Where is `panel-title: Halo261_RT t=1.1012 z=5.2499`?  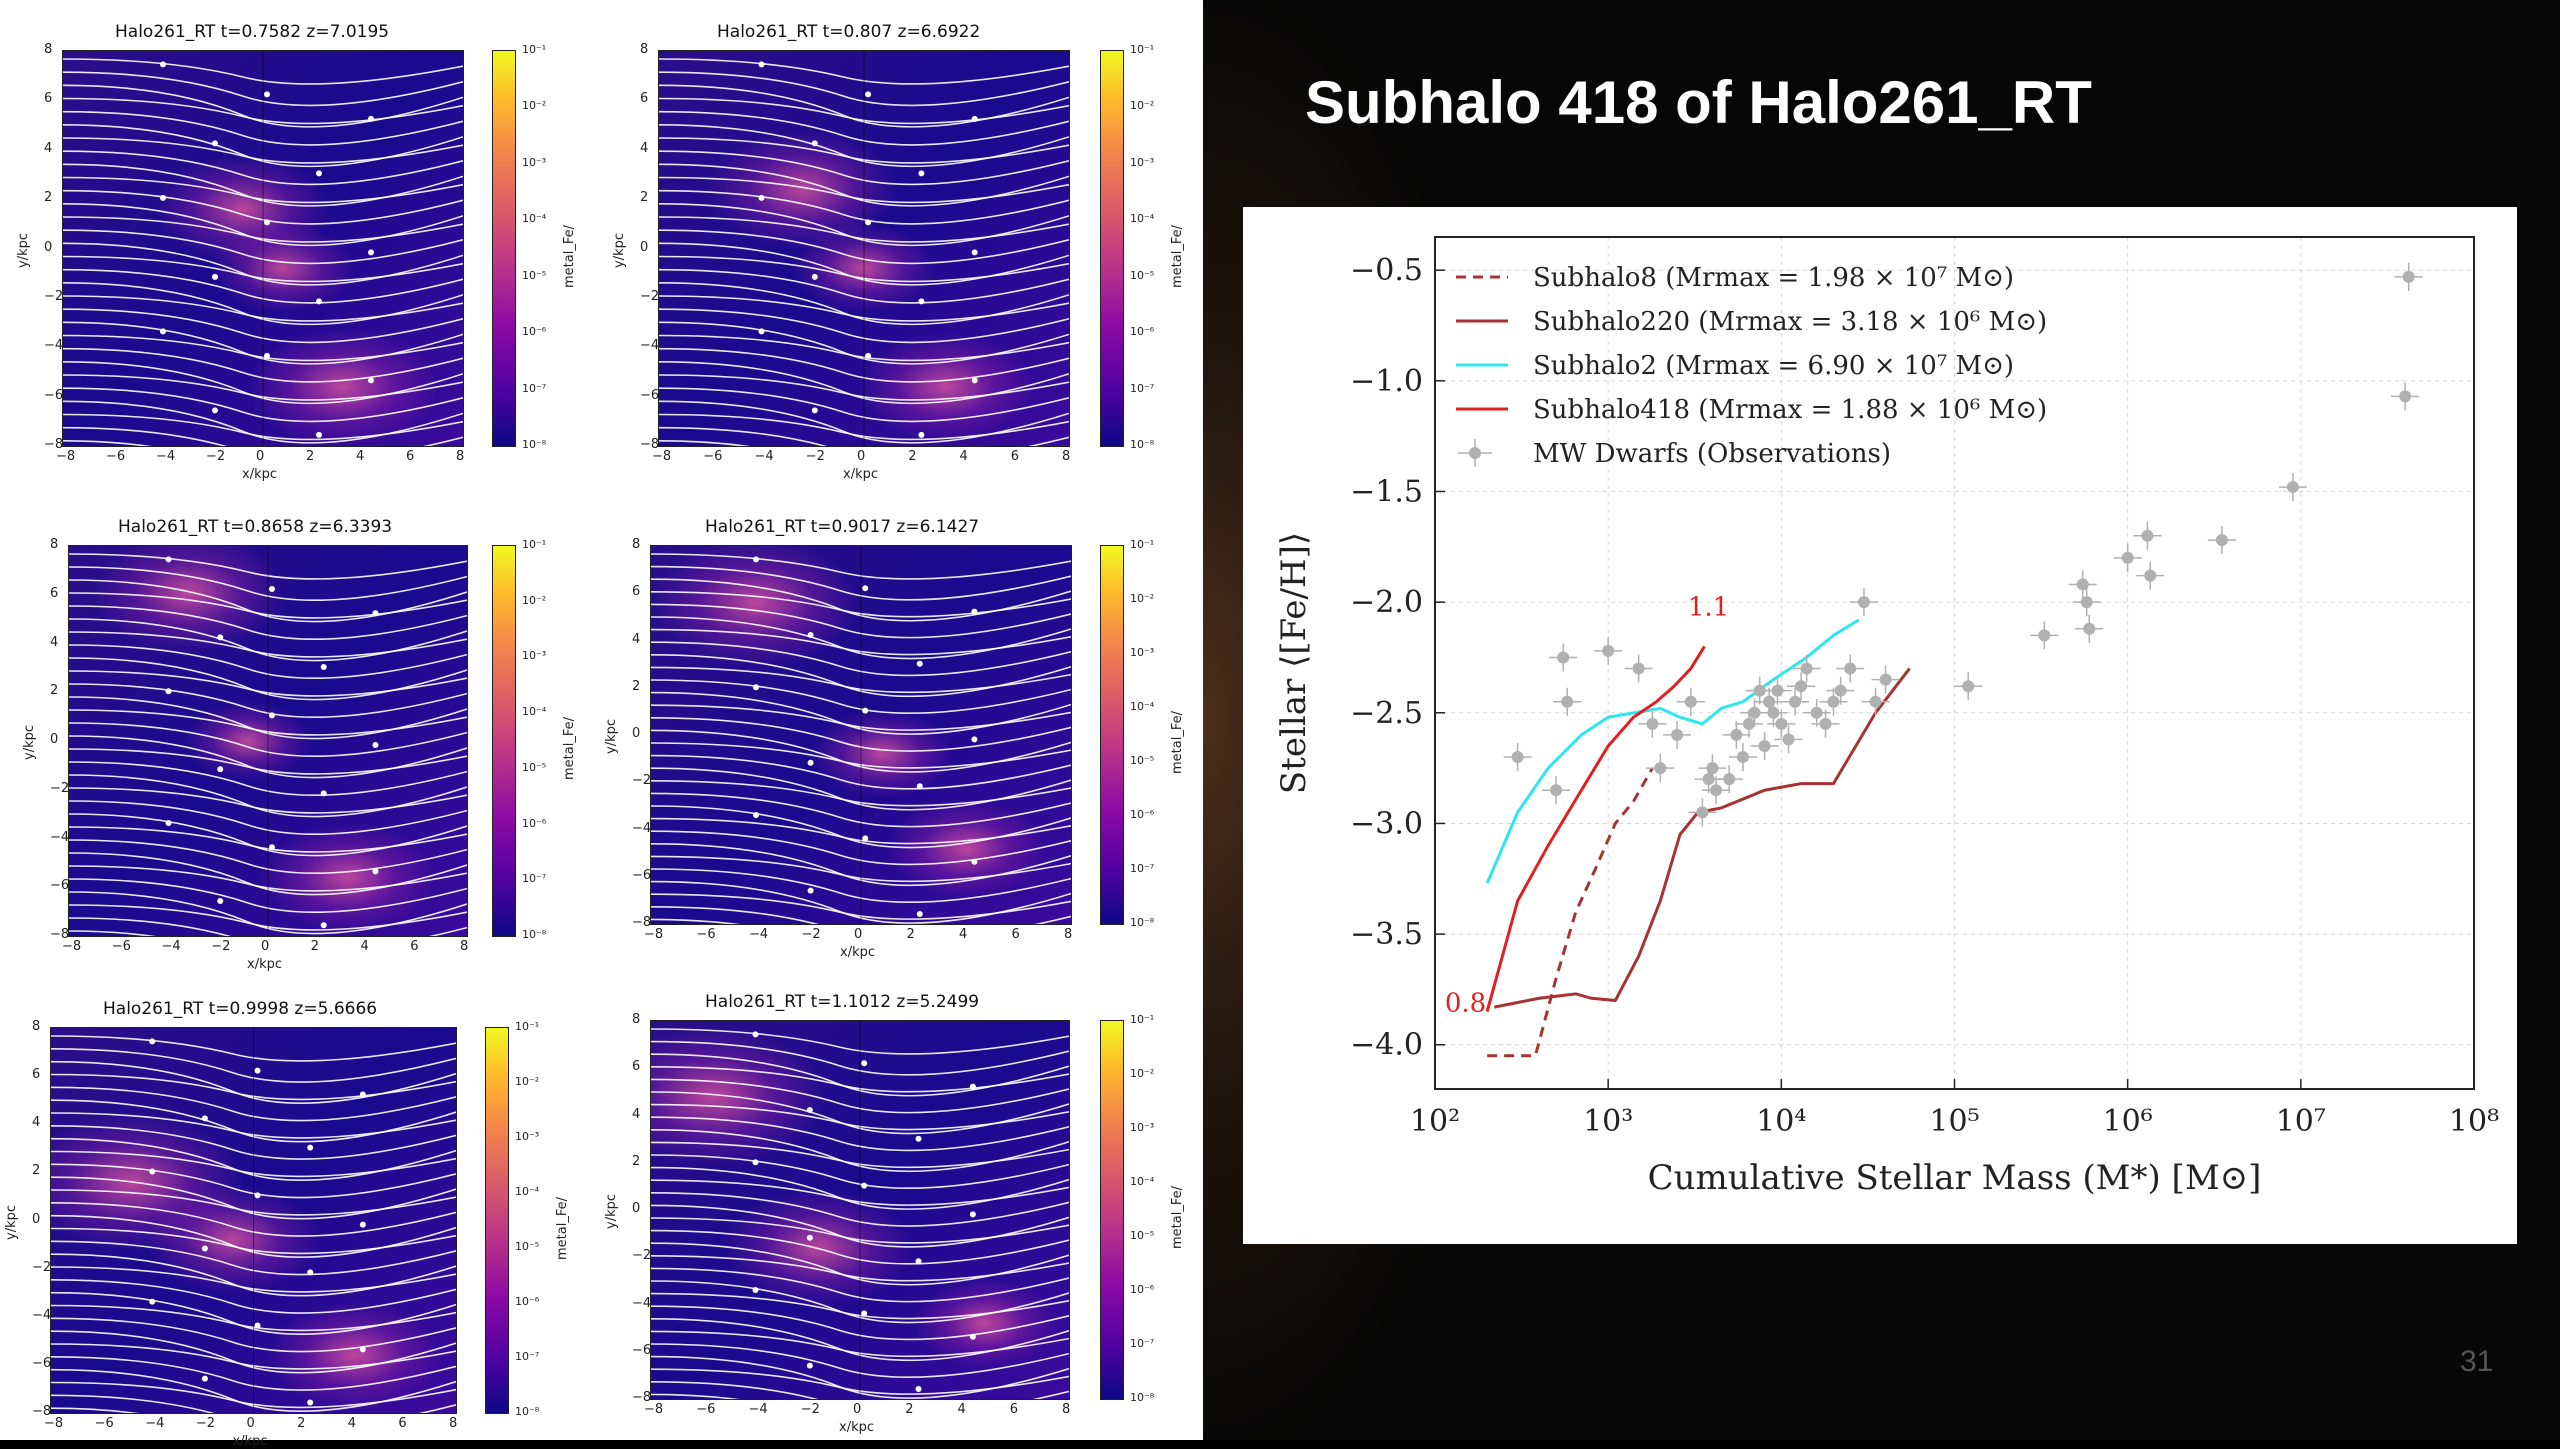 panel-title: Halo261_RT t=1.1012 z=5.2499 is located at coordinates (842, 1002).